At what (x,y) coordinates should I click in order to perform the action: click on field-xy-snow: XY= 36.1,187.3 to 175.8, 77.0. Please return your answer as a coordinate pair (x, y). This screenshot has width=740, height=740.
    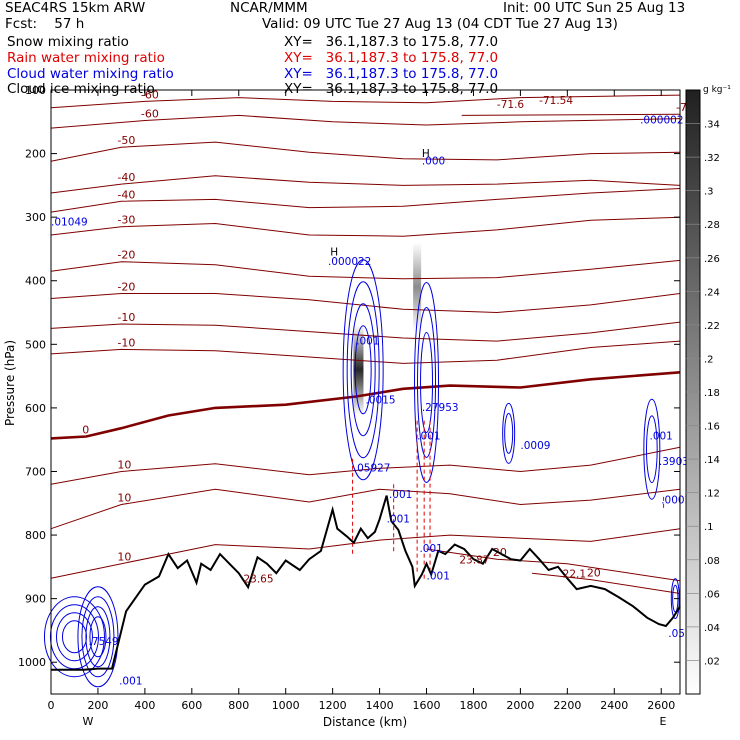
    Looking at the image, I should click on (391, 42).